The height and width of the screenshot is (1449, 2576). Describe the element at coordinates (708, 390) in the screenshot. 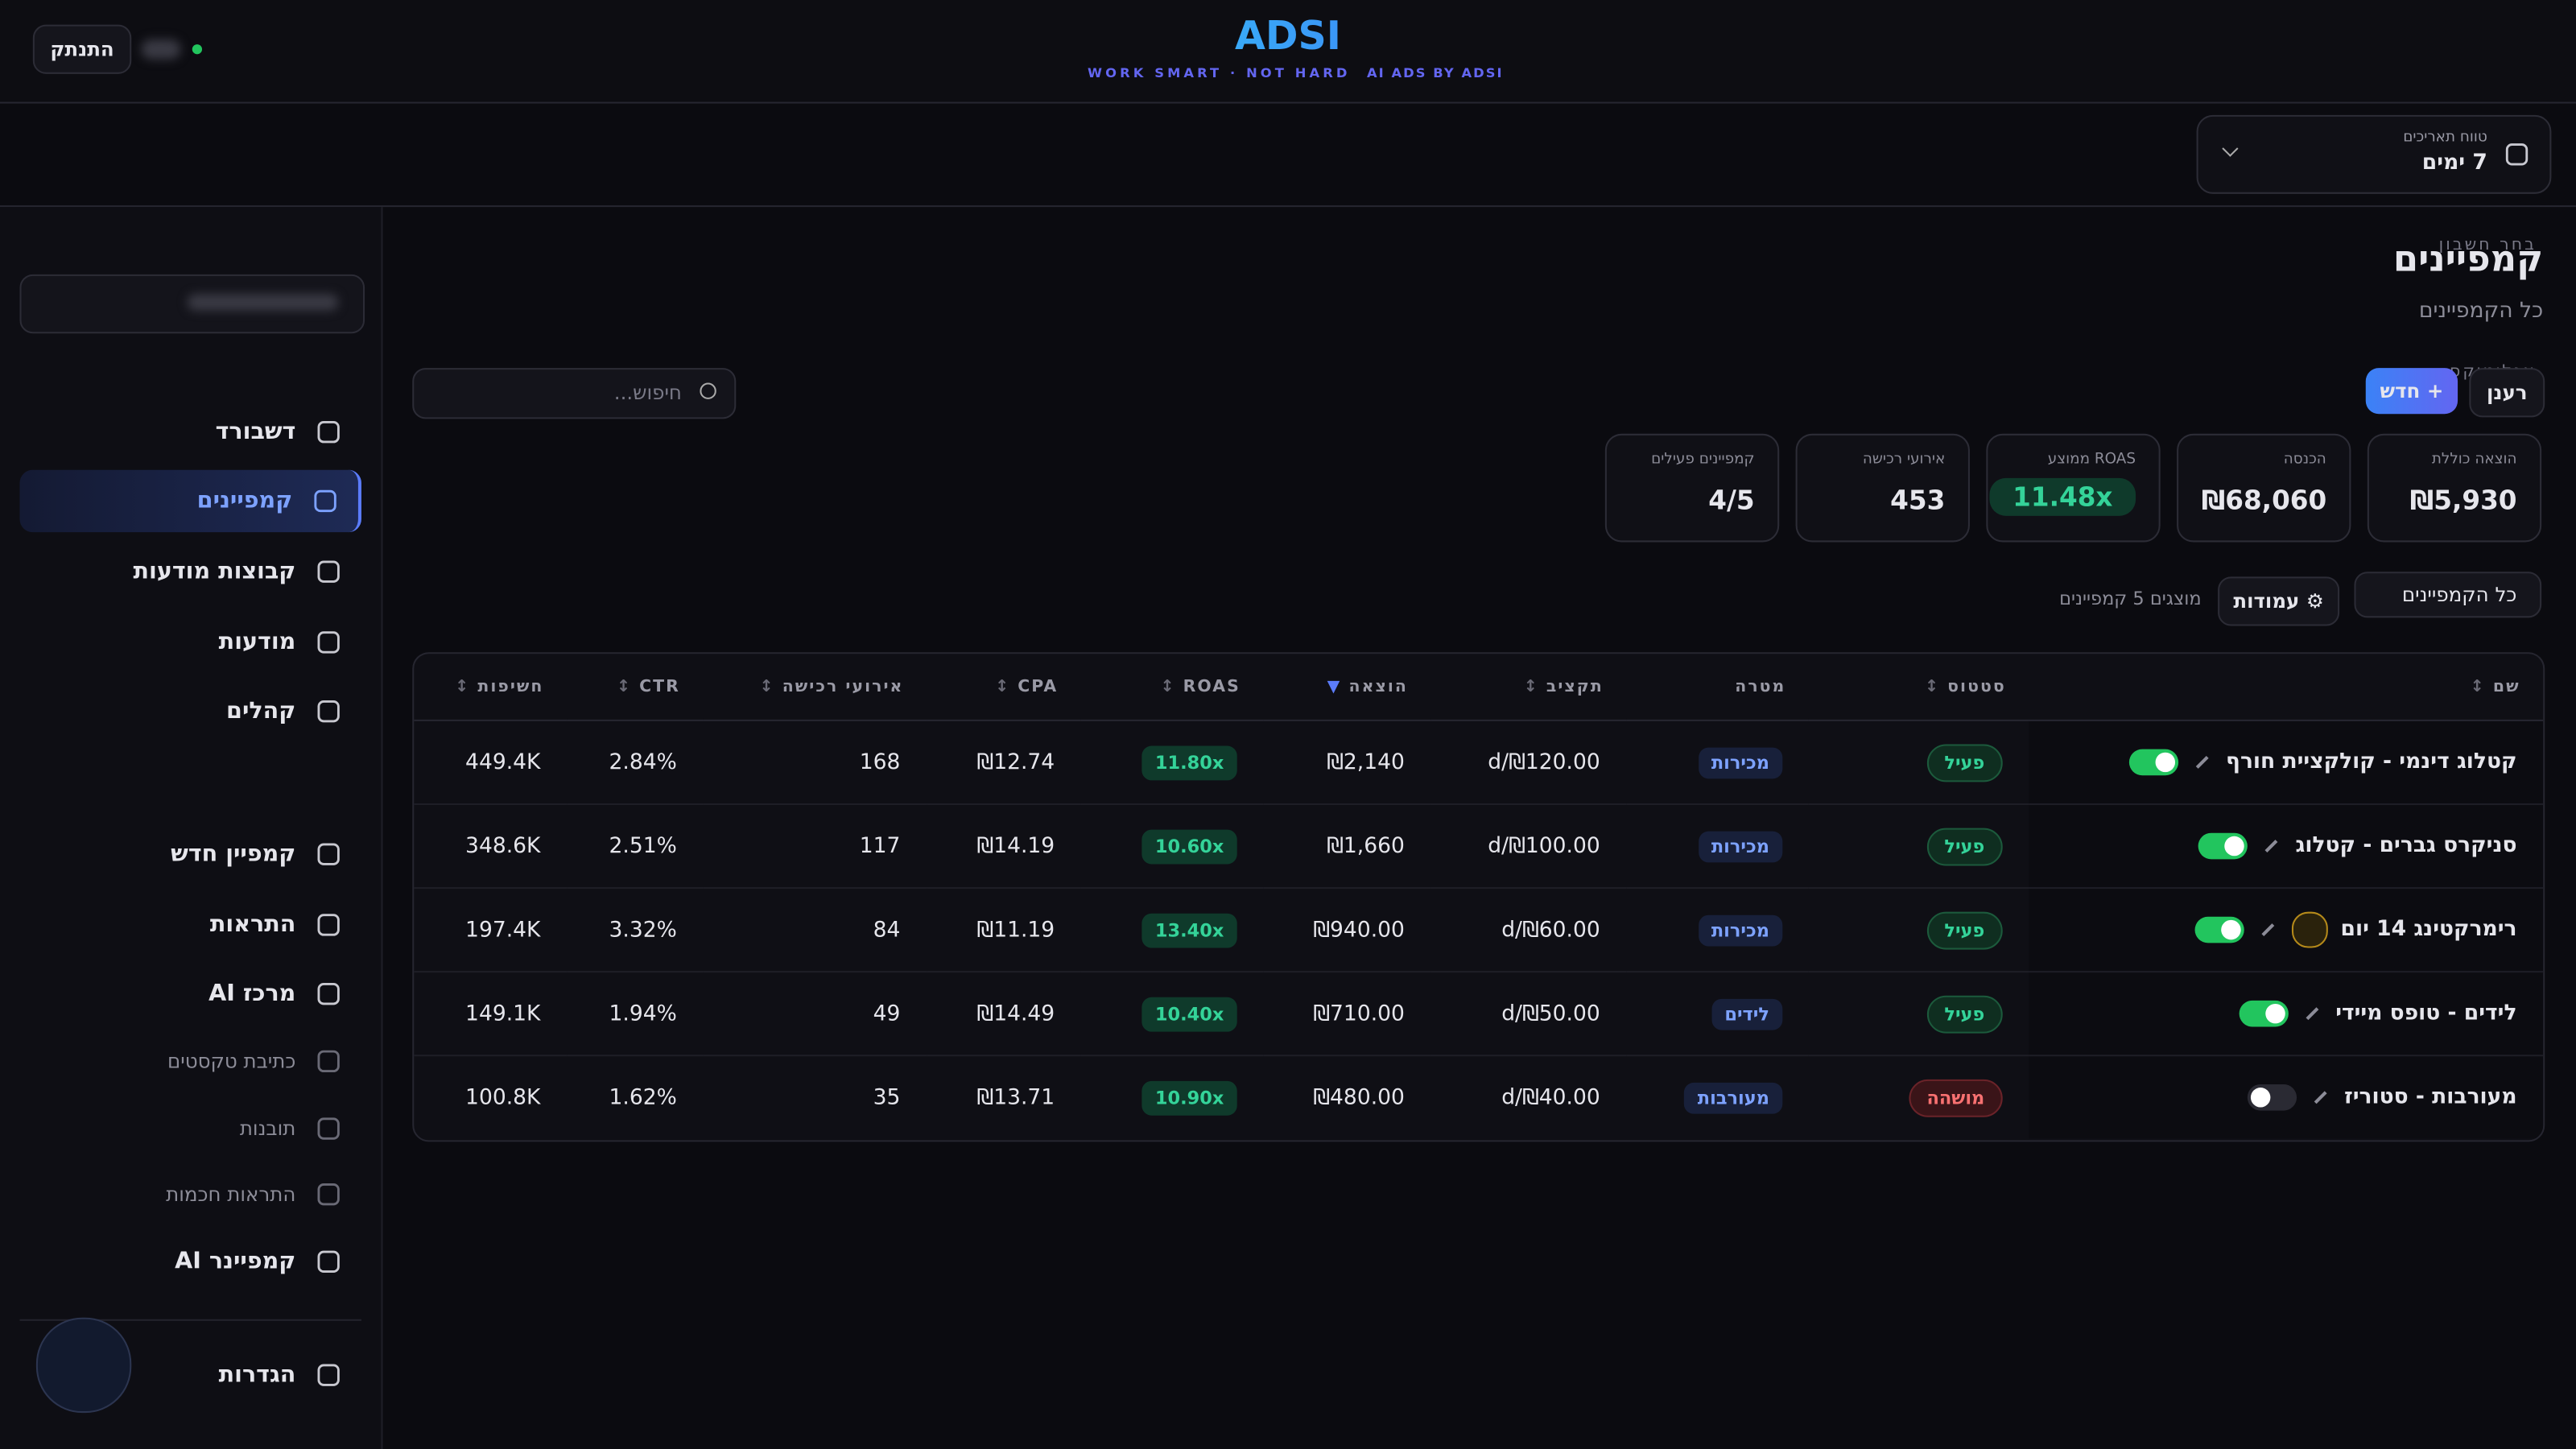

I see `search-icon` at that location.